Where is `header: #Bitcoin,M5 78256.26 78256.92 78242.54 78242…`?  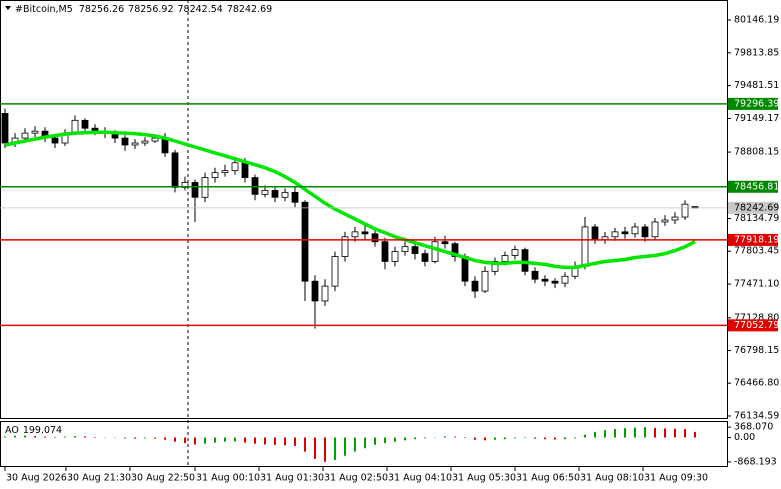 header: #Bitcoin,M5 78256.26 78256.92 78242.54 78242… is located at coordinates (143, 9).